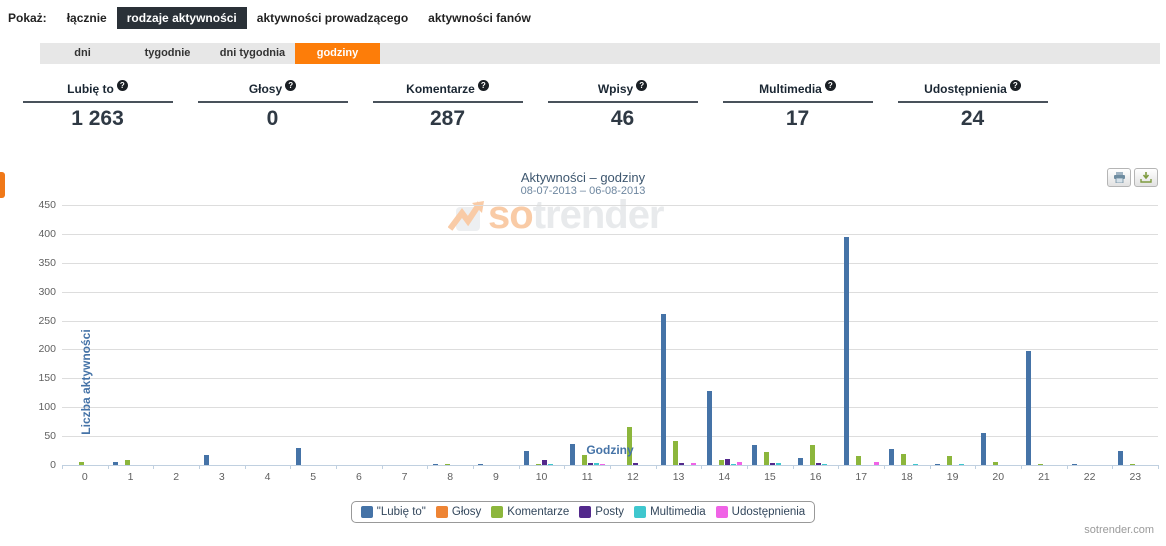 The width and height of the screenshot is (1166, 546). Describe the element at coordinates (755, 455) in the screenshot. I see `bar-lubięto-h15` at that location.